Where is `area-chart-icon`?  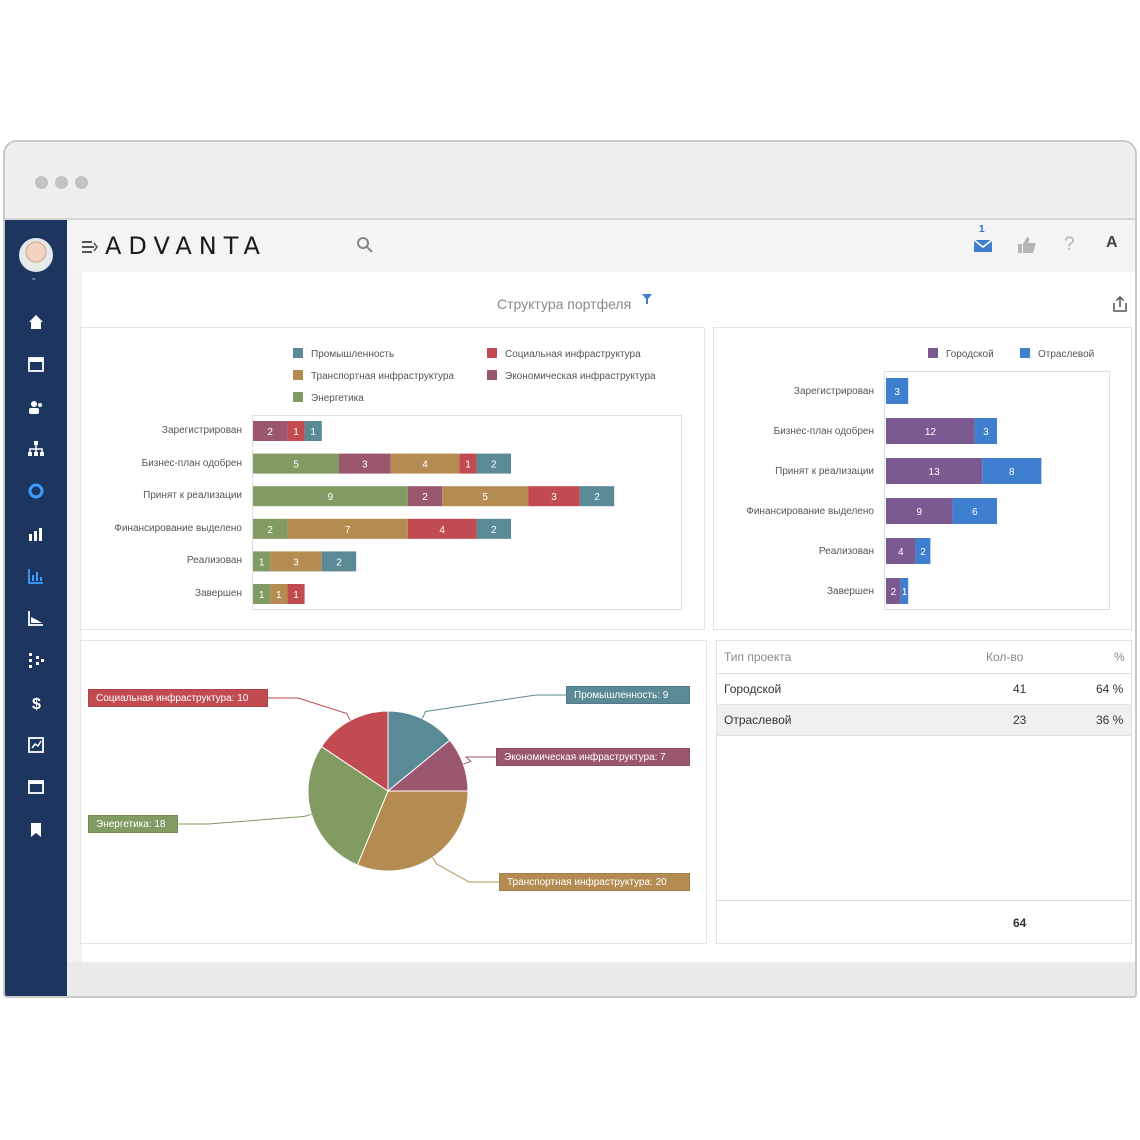
area-chart-icon is located at coordinates (36, 618).